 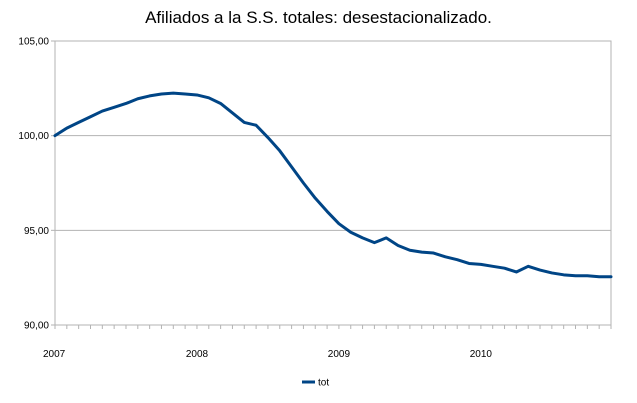 What do you see at coordinates (339, 354) in the screenshot?
I see `x-tick-label: 2009` at bounding box center [339, 354].